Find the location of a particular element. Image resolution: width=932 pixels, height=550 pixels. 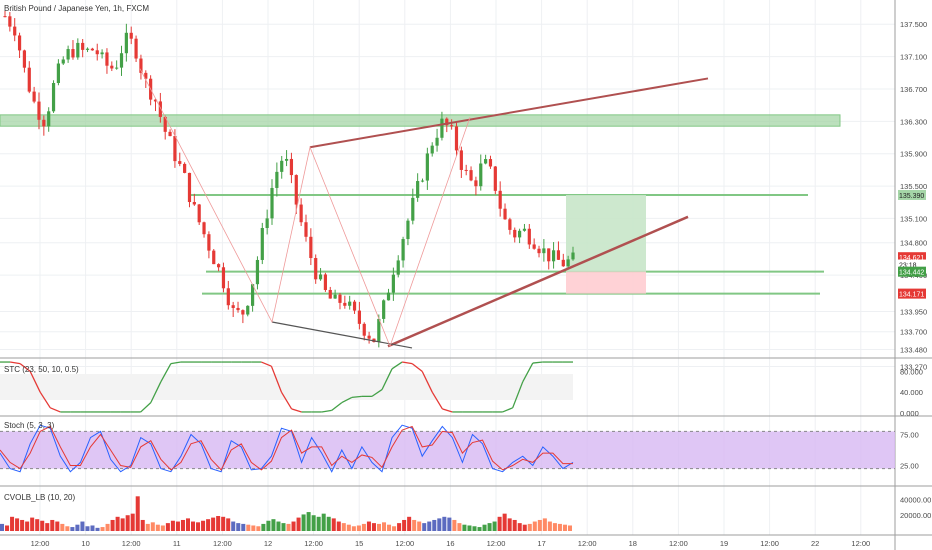

time-tick-label: 11 is located at coordinates (177, 543).